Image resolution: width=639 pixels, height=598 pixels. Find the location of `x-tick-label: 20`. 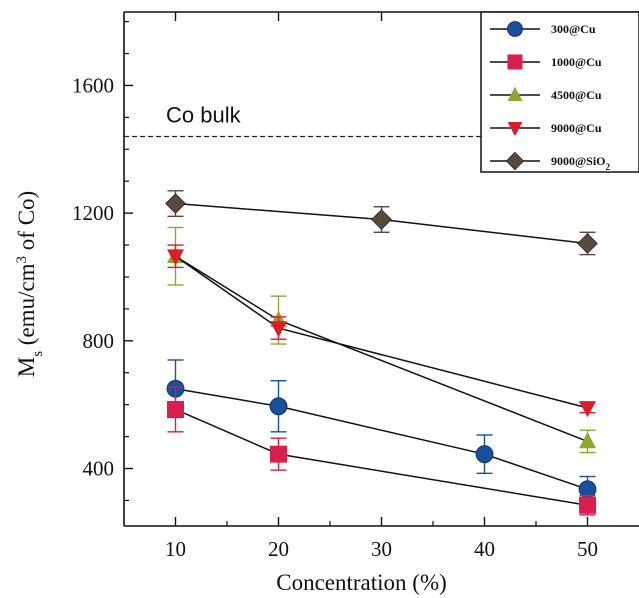

x-tick-label: 20 is located at coordinates (278, 549).